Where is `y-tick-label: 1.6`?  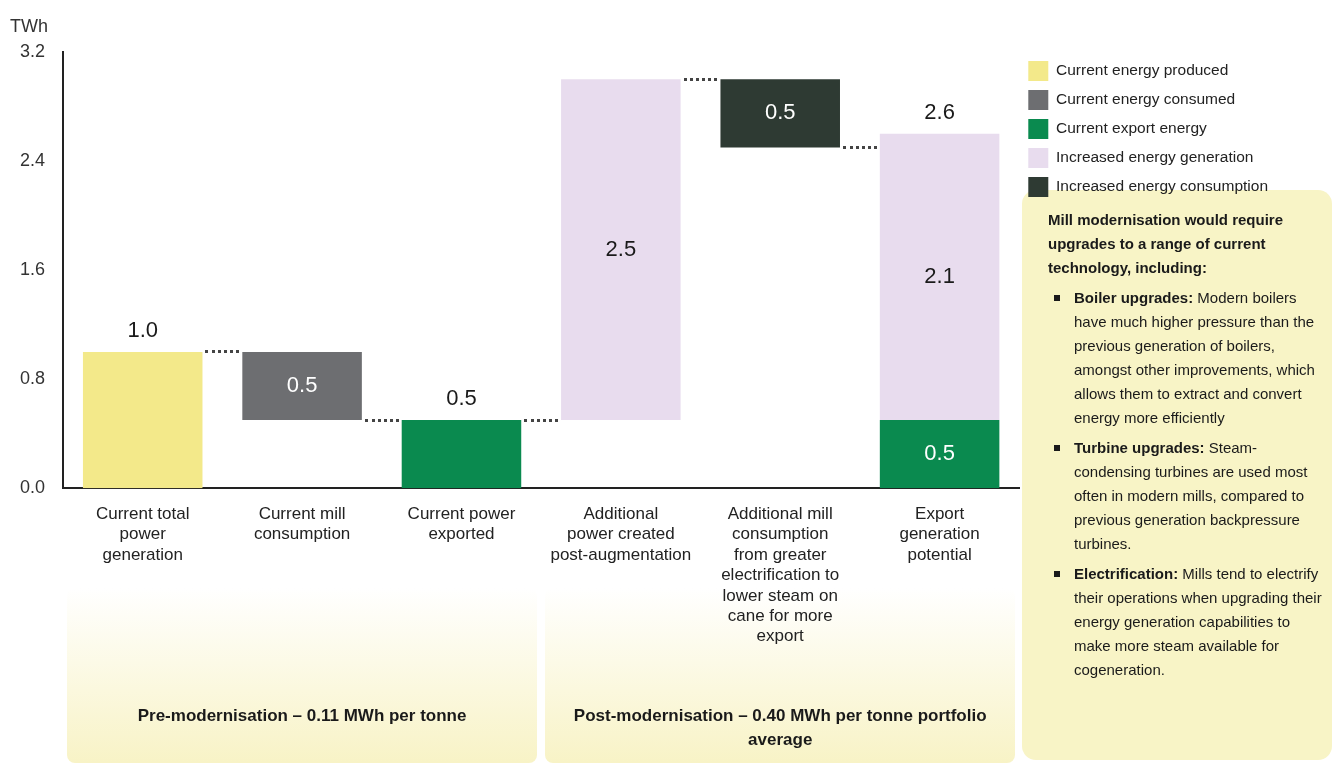
y-tick-label: 1.6 is located at coordinates (32, 269).